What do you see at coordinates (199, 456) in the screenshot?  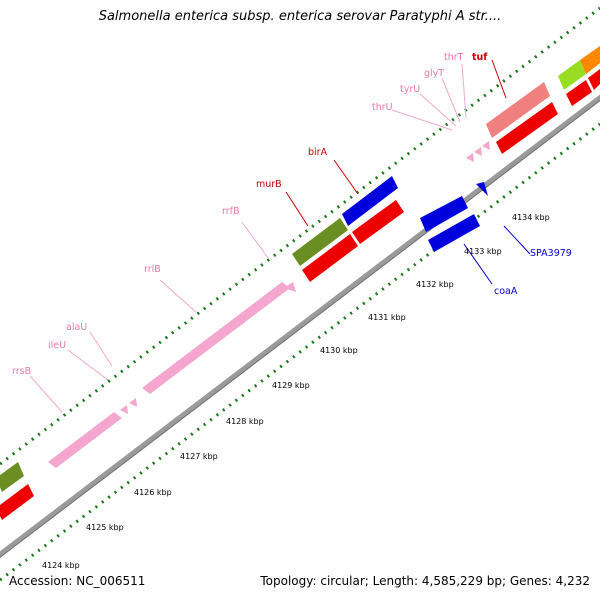 I see `kbp-4127: 4127 kbp` at bounding box center [199, 456].